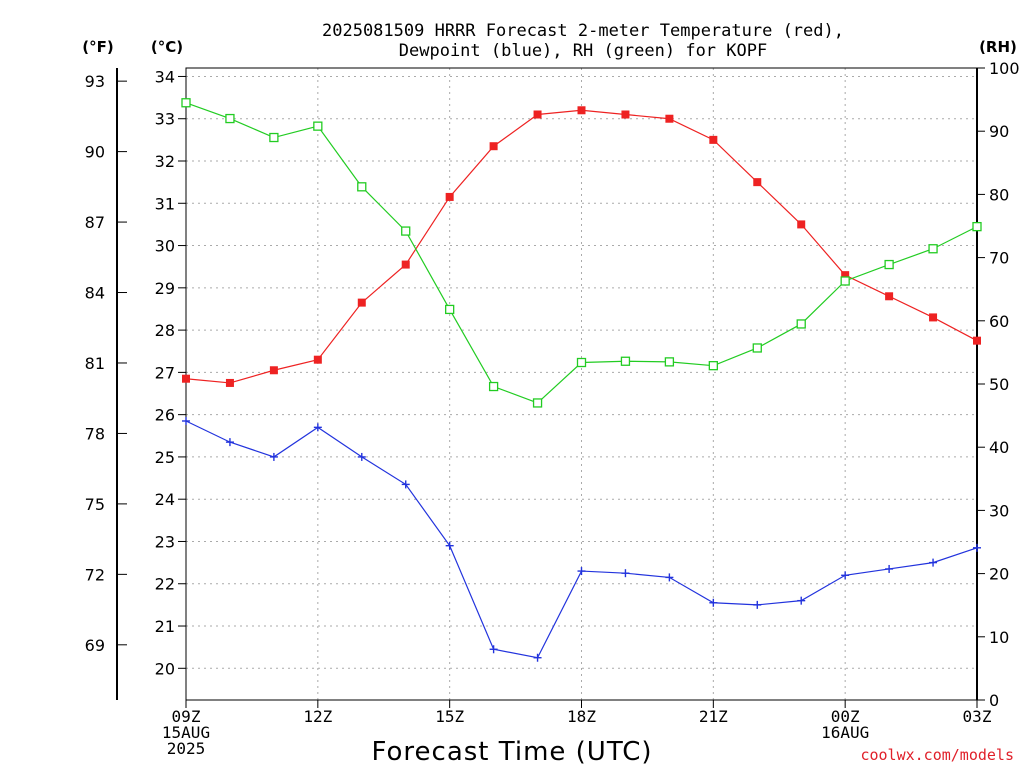 This screenshot has height=768, width=1024. Describe the element at coordinates (581, 716) in the screenshot. I see `x-tick-label: 18Z` at that location.